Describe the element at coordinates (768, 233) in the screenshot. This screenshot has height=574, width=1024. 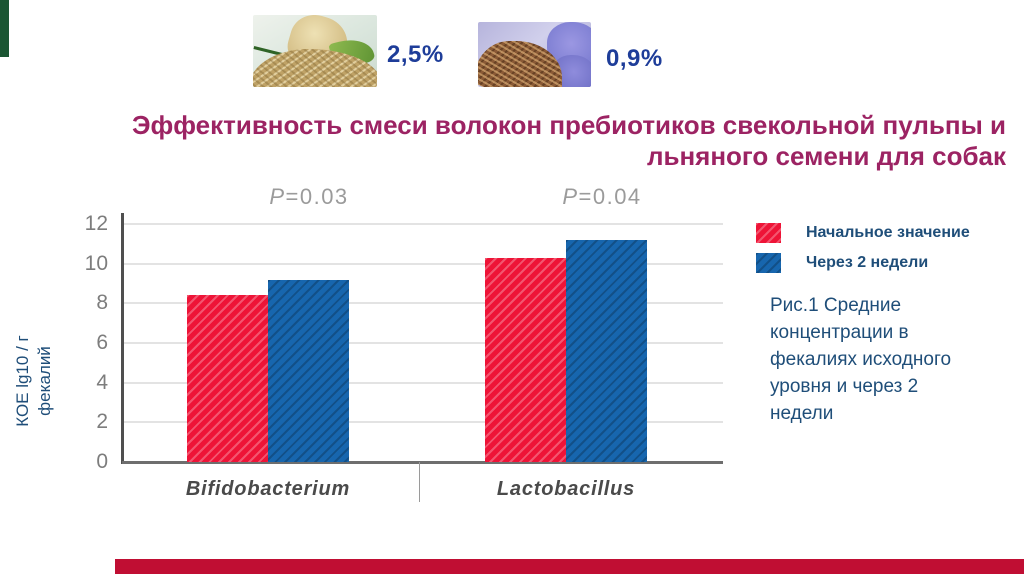
I see `legend-swatch-initial` at that location.